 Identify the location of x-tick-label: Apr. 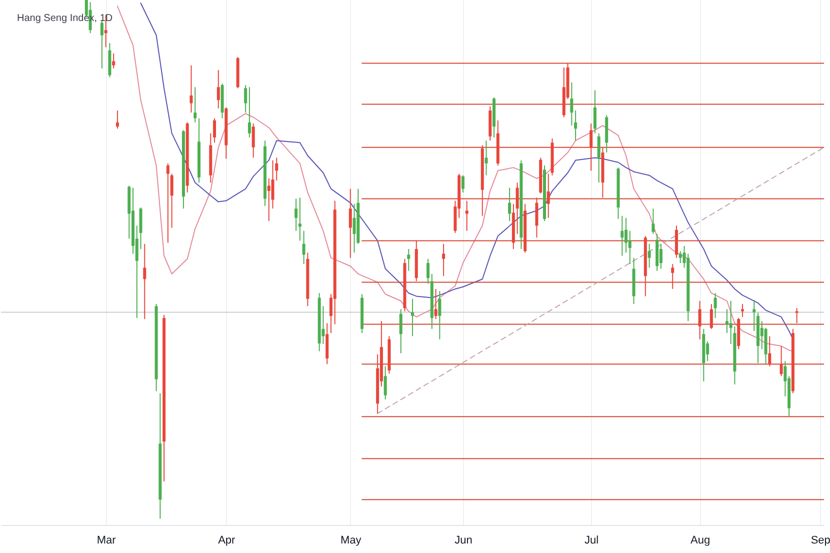
(227, 540).